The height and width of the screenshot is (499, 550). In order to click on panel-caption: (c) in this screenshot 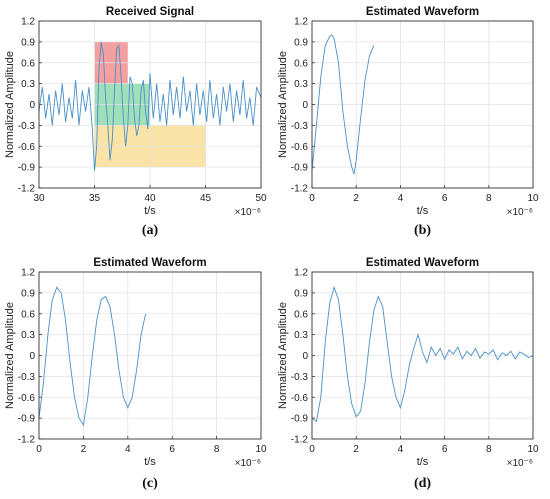, I will do `click(150, 483)`.